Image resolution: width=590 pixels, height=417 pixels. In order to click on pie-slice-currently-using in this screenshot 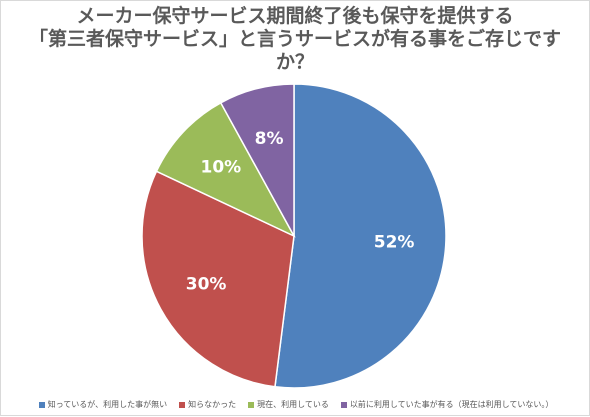, I will do `click(225, 169)`.